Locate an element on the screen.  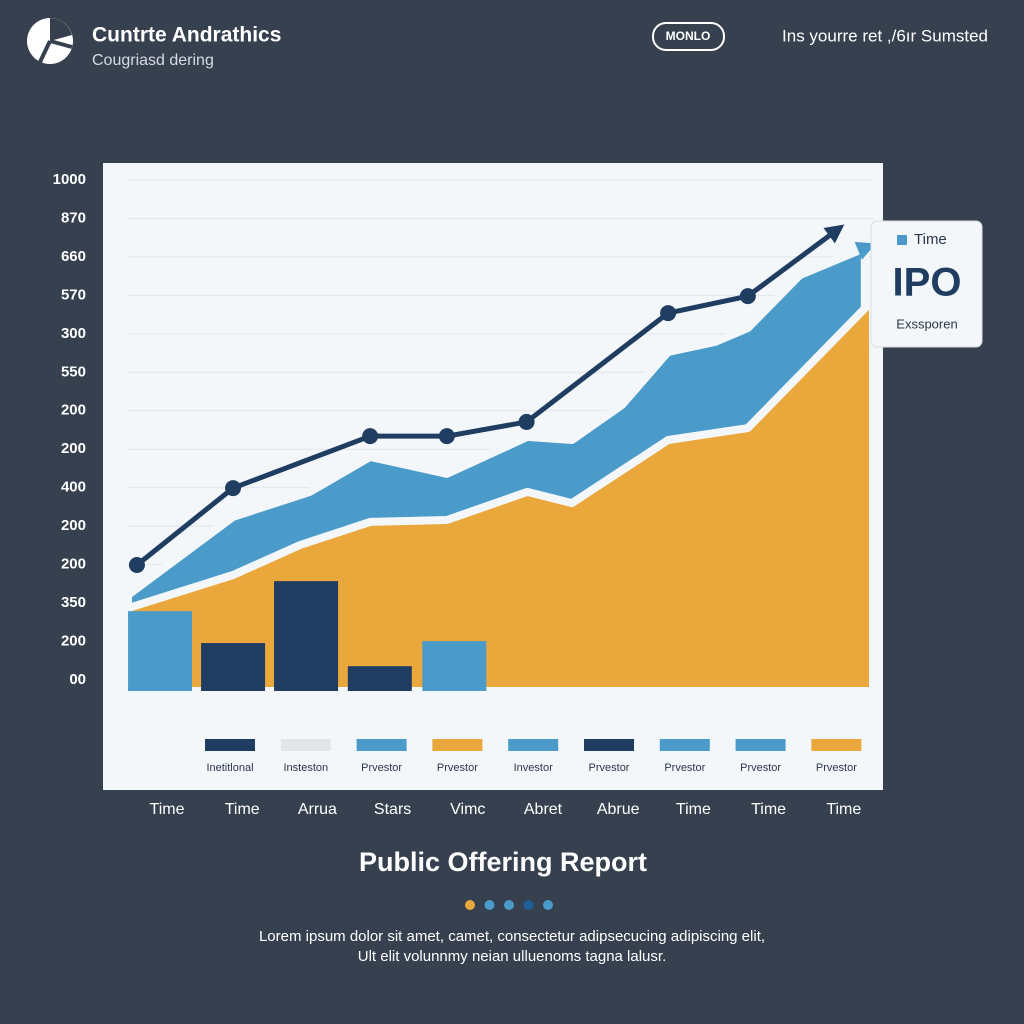
y-tick-label: 660 is located at coordinates (73, 256).